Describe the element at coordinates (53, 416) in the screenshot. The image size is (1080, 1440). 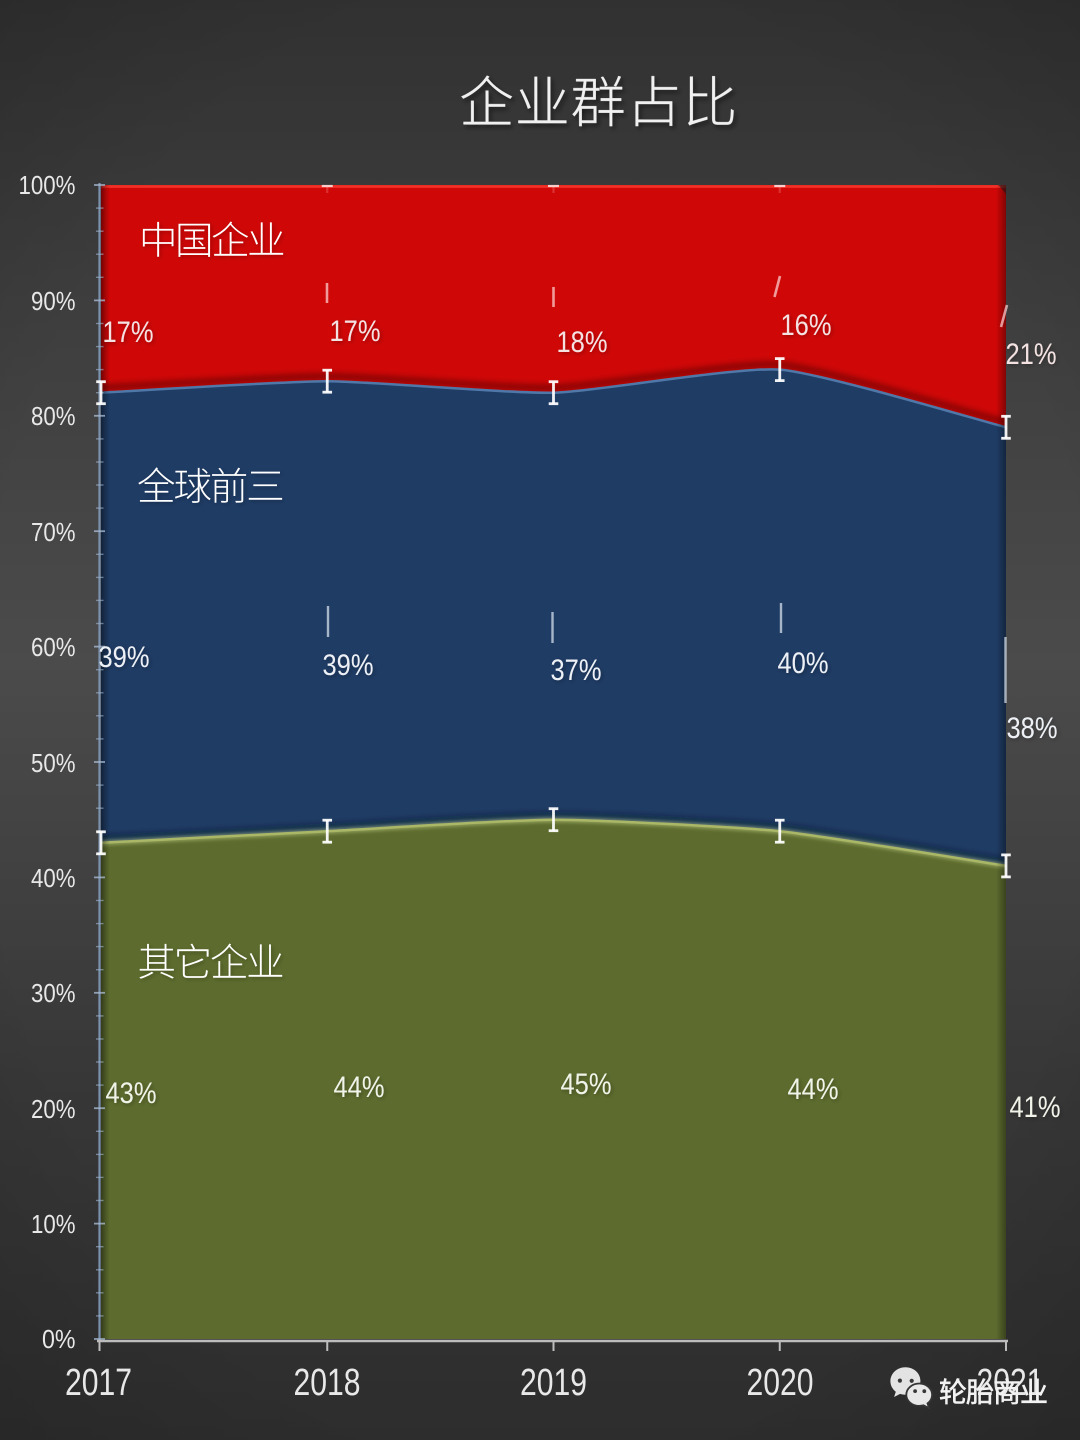
I see `svg-text: 80%` at that location.